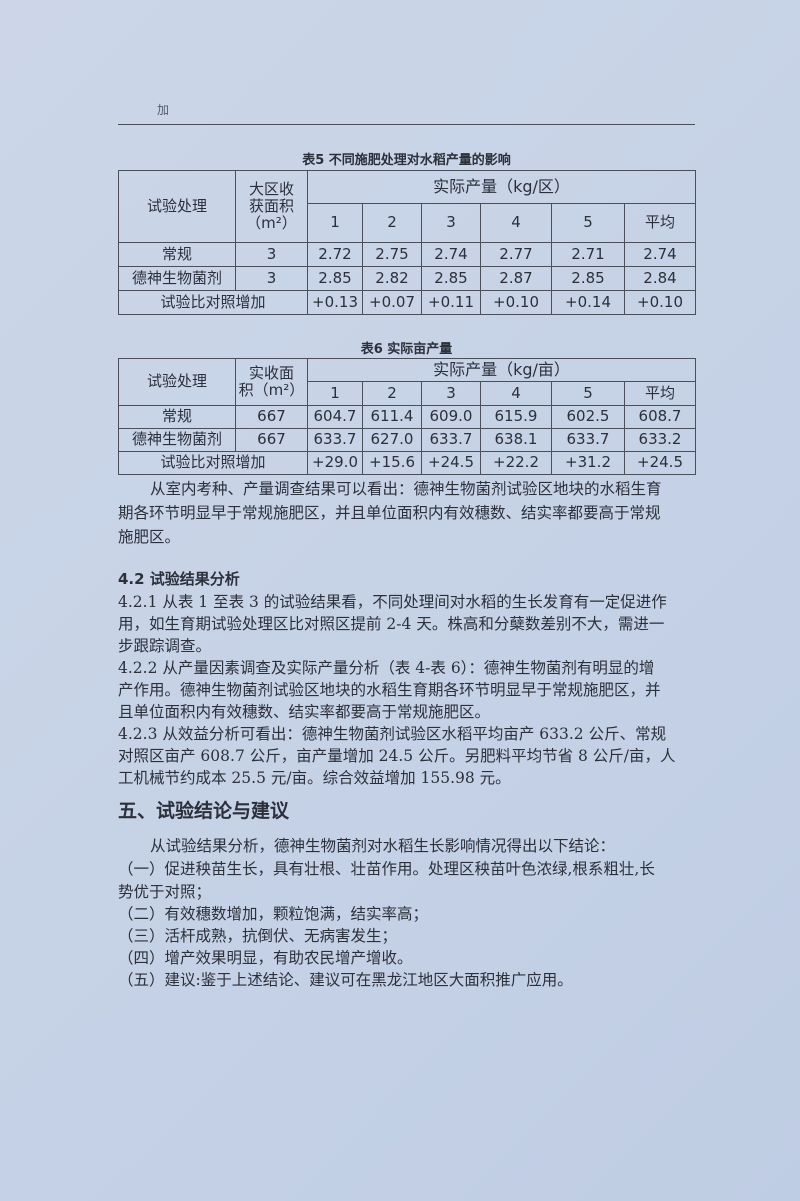 This screenshot has width=800, height=1201. I want to click on table6-caption: 表6 实际亩产量, so click(406, 349).